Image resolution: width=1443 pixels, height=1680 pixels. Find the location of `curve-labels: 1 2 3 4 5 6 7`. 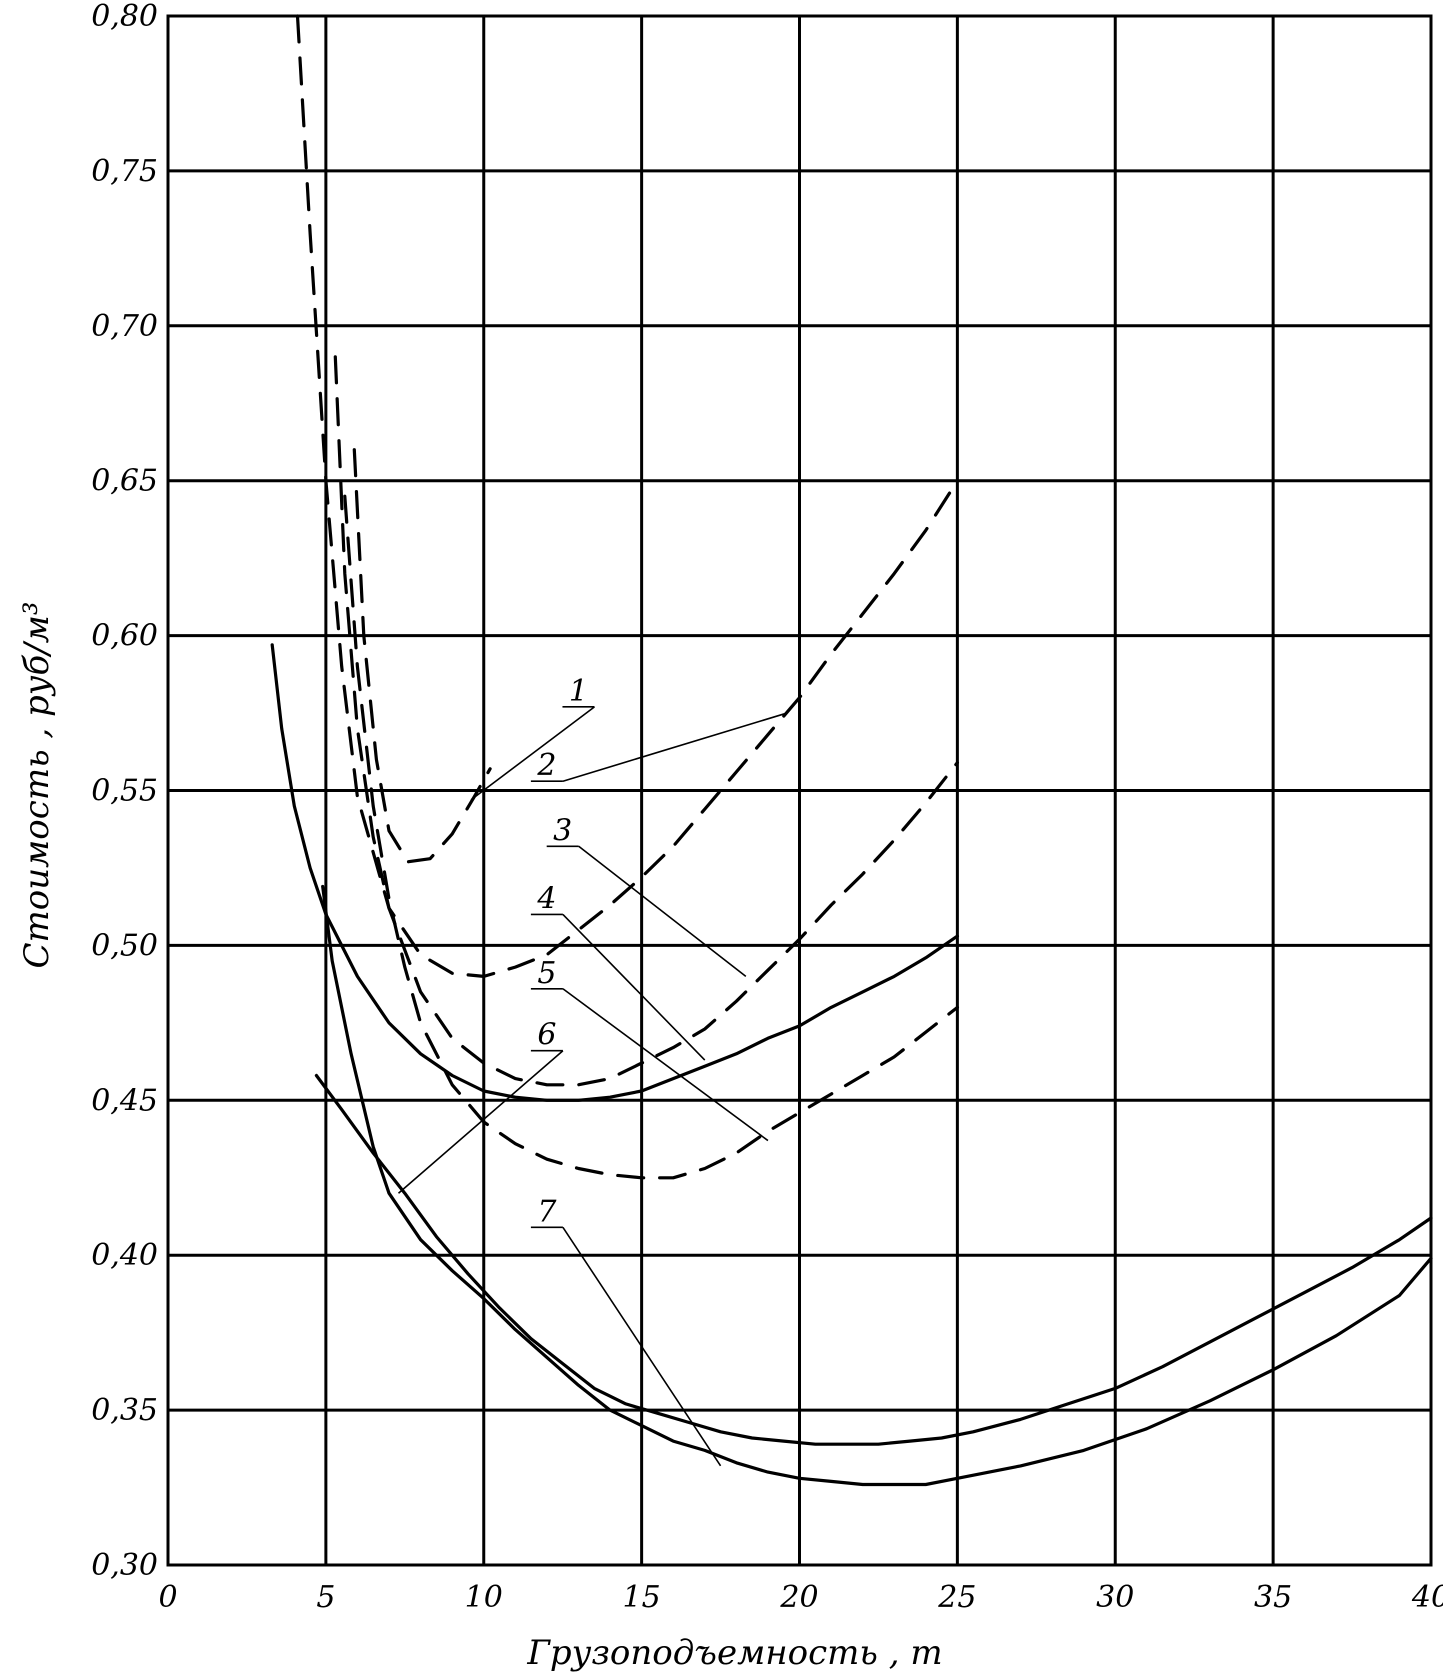

curve-labels: 1 2 3 4 5 6 7 is located at coordinates (592, 1070).